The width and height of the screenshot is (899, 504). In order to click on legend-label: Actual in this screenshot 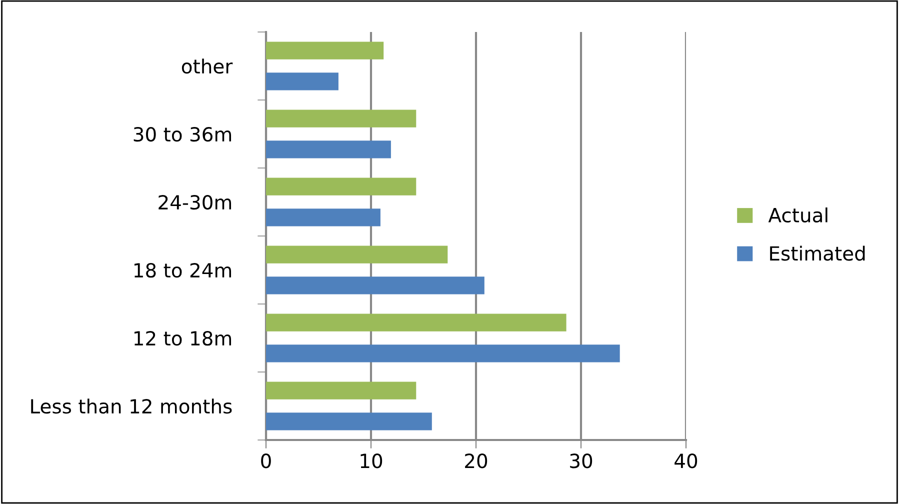, I will do `click(798, 215)`.